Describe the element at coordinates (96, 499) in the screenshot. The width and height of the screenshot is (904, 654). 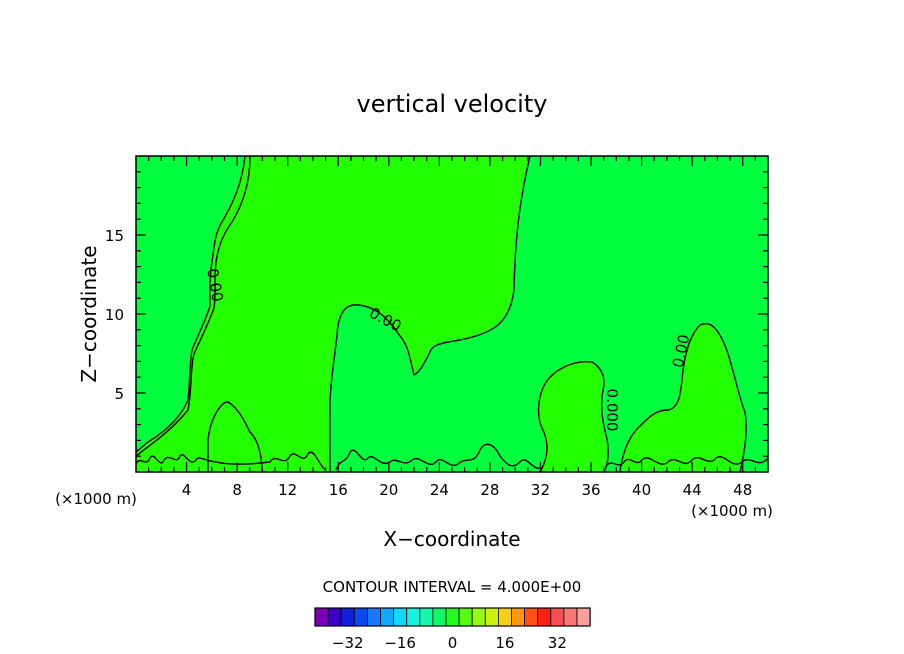
I see `x-unit-label-left: (×1000 m)` at that location.